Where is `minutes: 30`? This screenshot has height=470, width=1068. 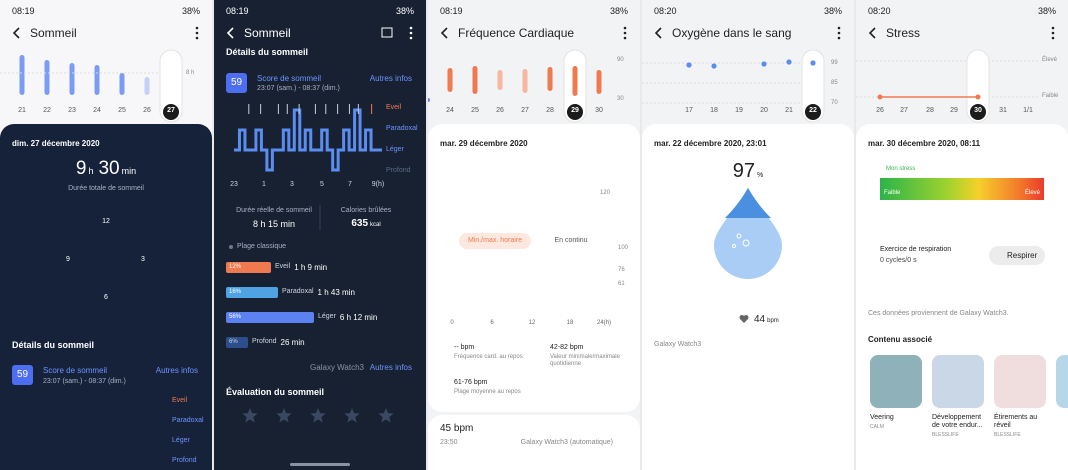
minutes: 30 is located at coordinates (109, 168).